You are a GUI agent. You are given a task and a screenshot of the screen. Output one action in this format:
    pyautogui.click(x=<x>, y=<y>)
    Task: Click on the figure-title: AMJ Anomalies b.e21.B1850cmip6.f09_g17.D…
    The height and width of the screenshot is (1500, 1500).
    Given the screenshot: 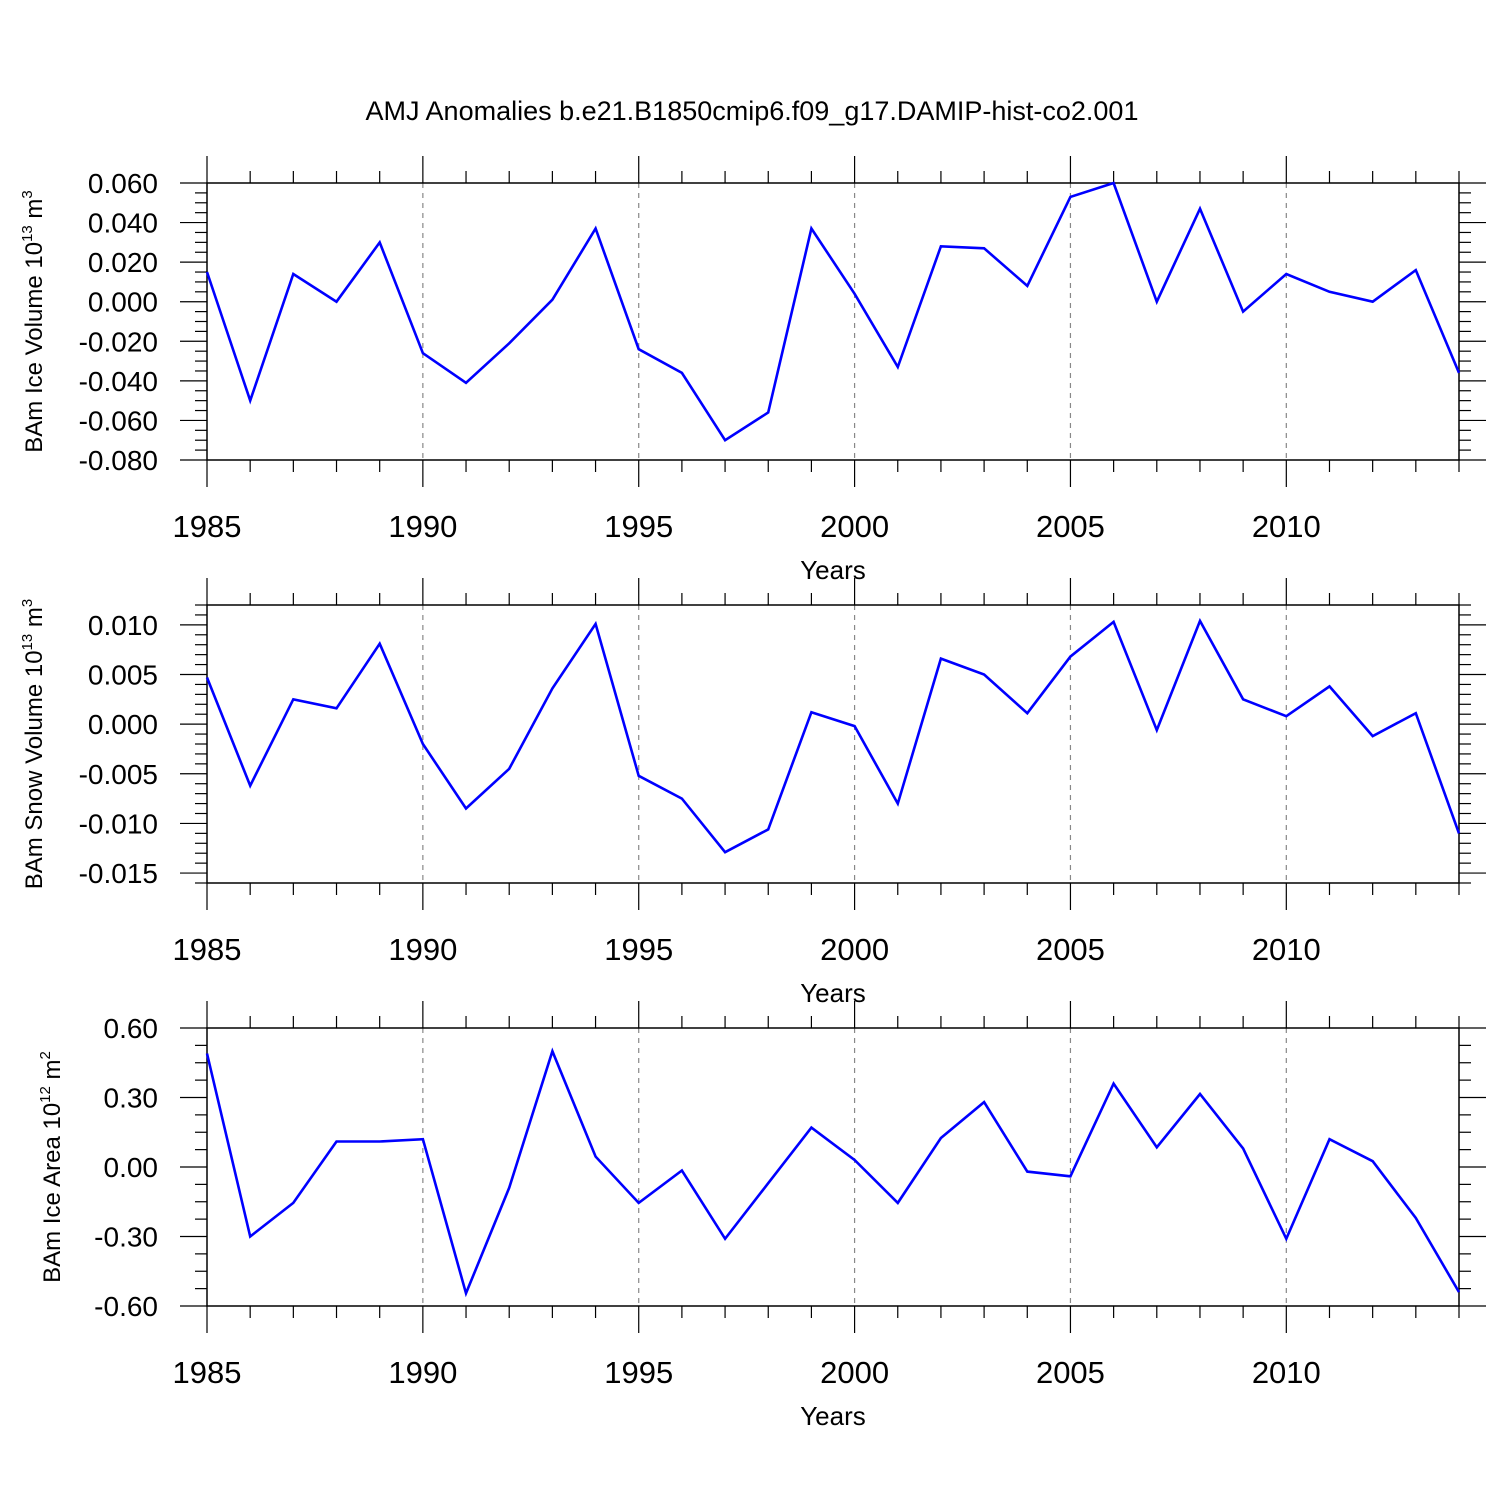 What is the action you would take?
    pyautogui.click(x=752, y=111)
    